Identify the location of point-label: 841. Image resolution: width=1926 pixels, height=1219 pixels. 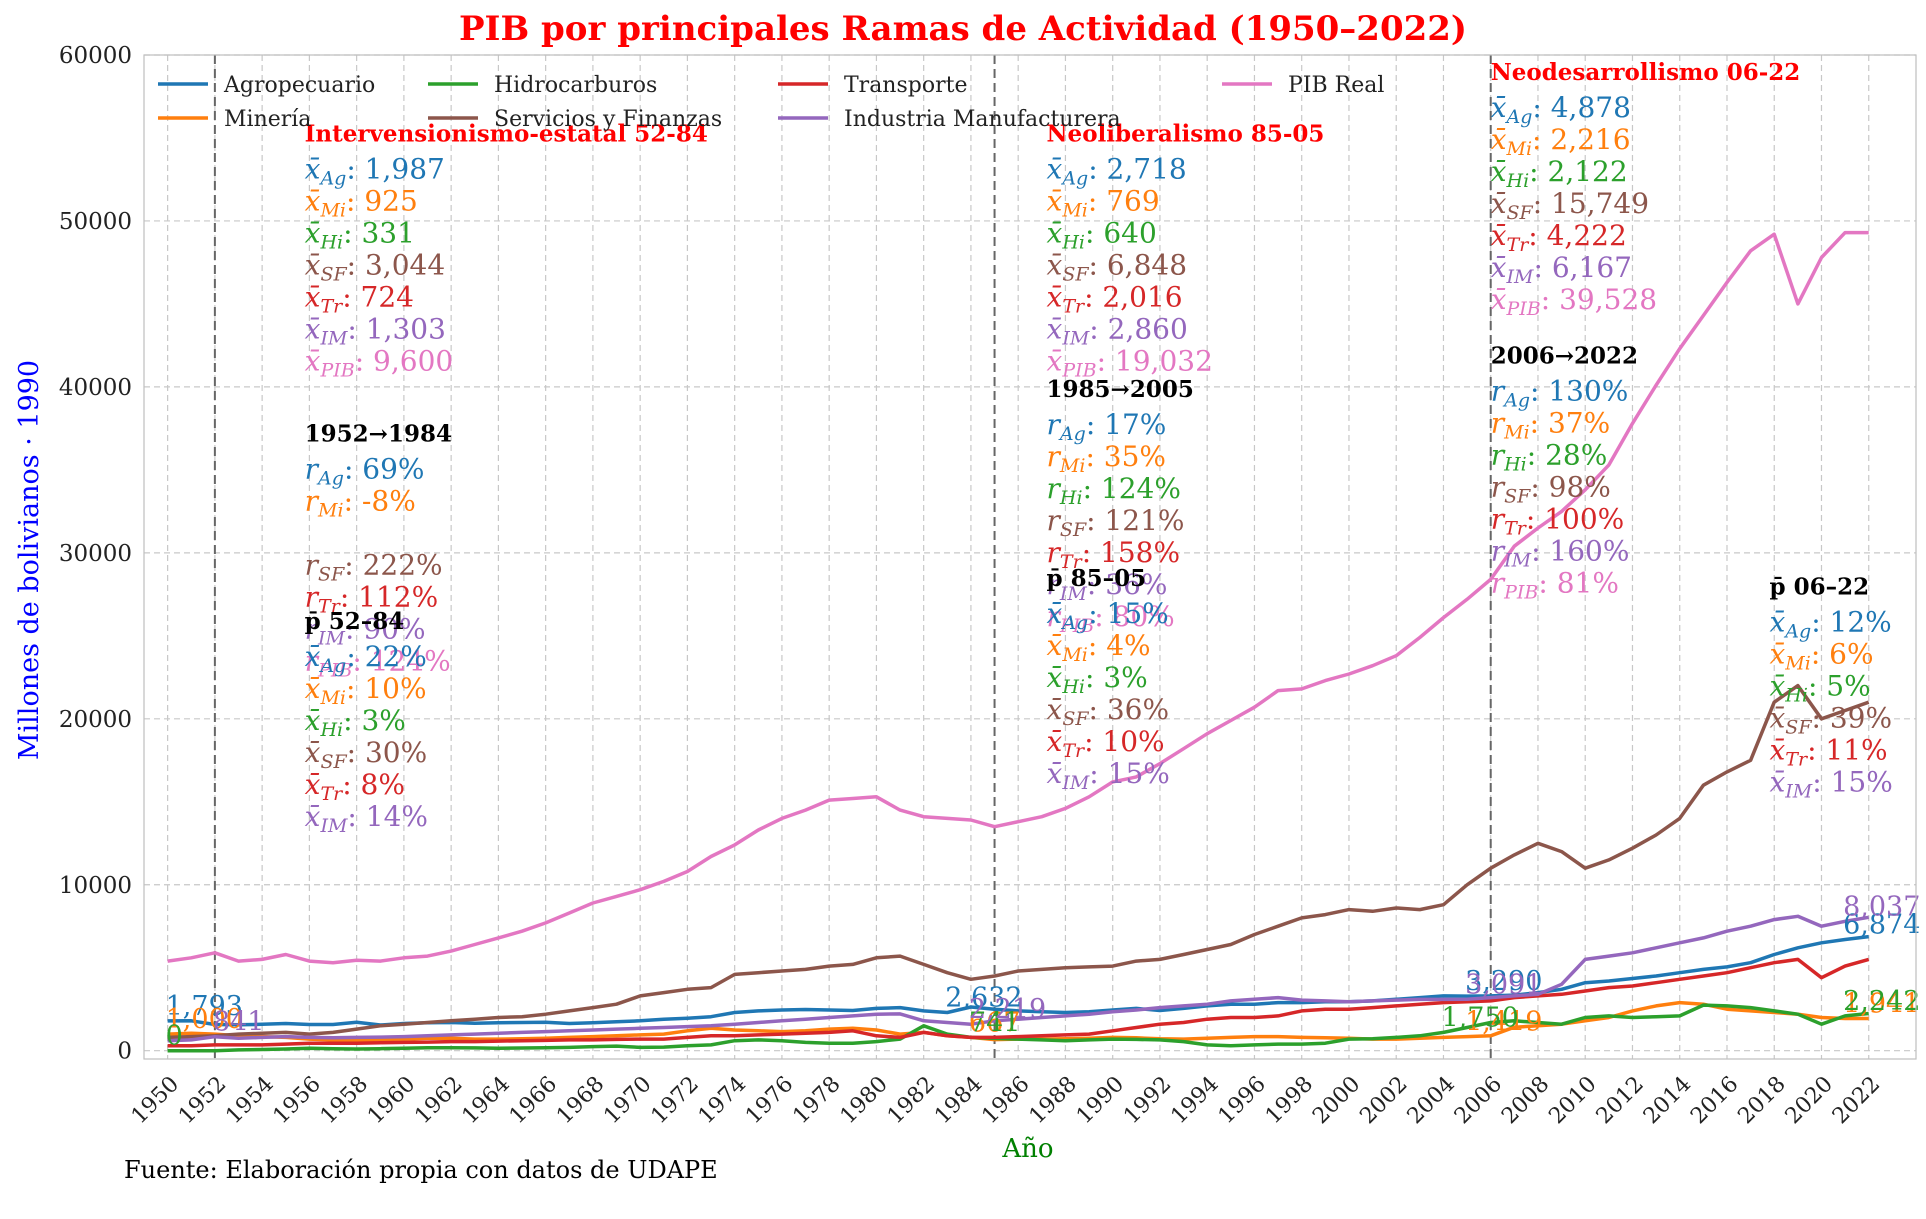
(239, 1022).